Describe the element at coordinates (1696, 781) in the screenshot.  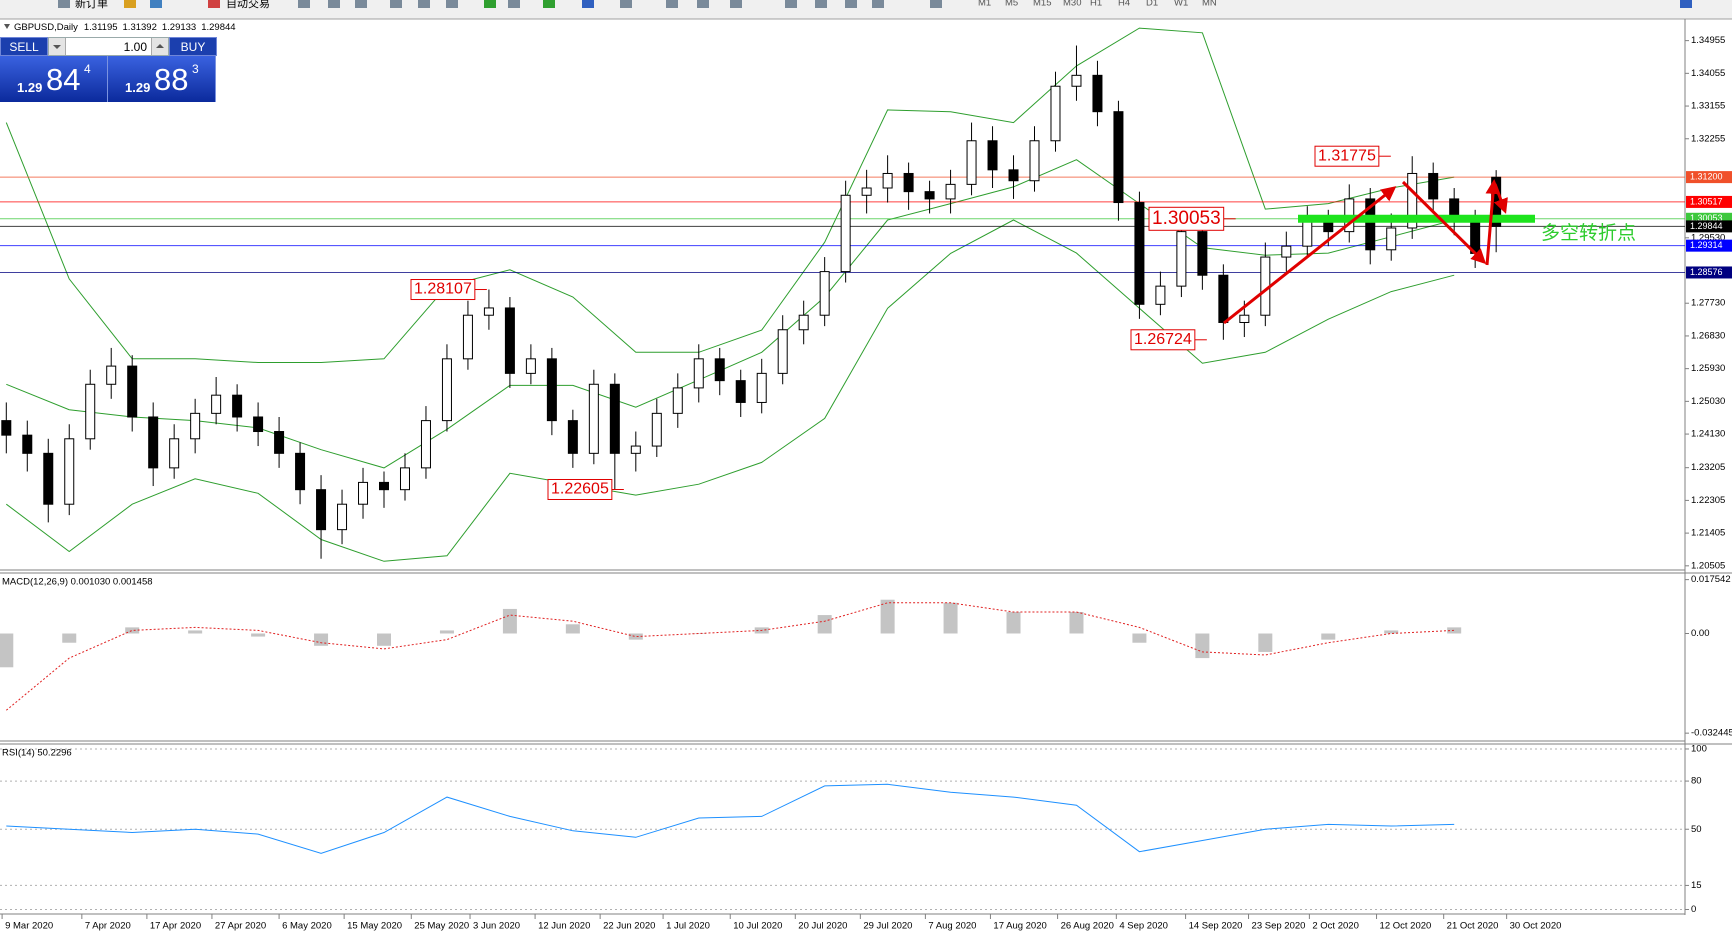
I see `y-tick-label: 80` at that location.